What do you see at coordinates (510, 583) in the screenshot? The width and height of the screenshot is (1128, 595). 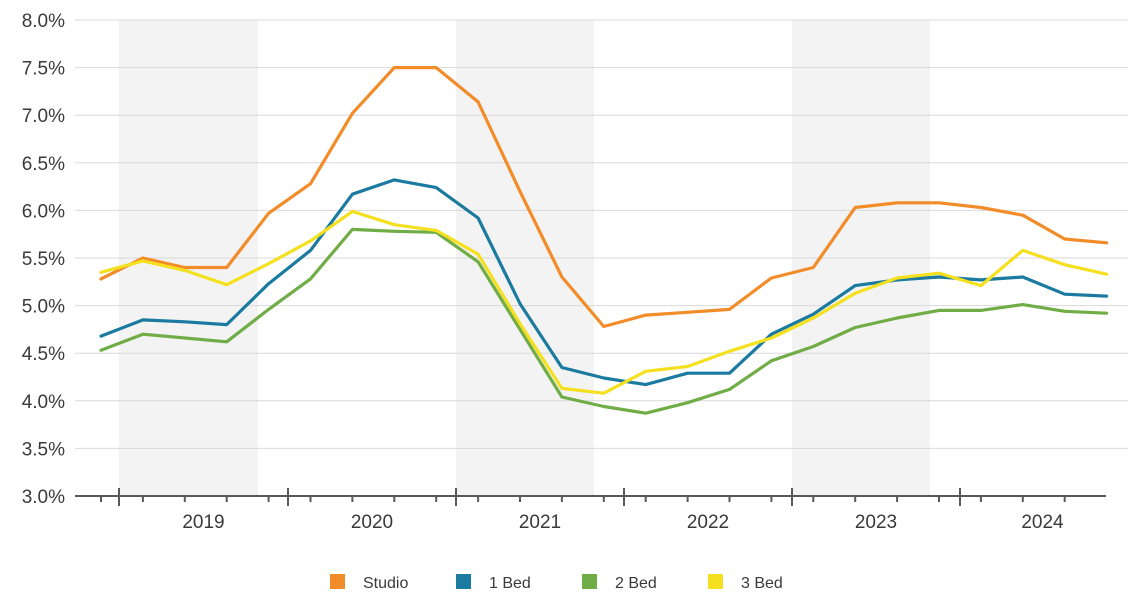 I see `legend-label-1-bed: 1 Bed` at bounding box center [510, 583].